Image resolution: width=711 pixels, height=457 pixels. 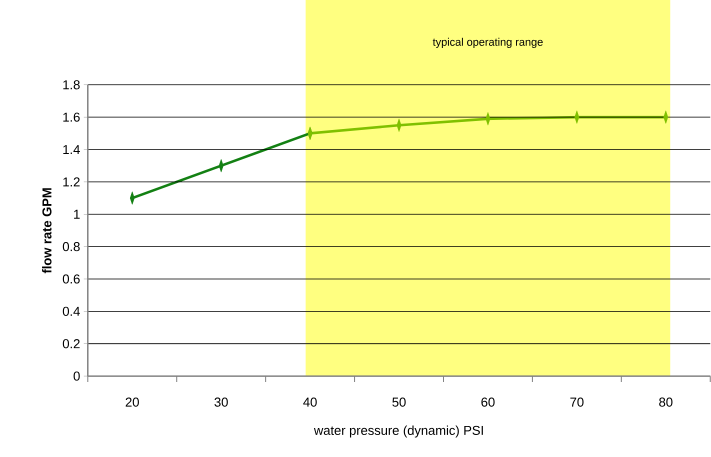 I want to click on y-tick-label: 0, so click(x=77, y=376).